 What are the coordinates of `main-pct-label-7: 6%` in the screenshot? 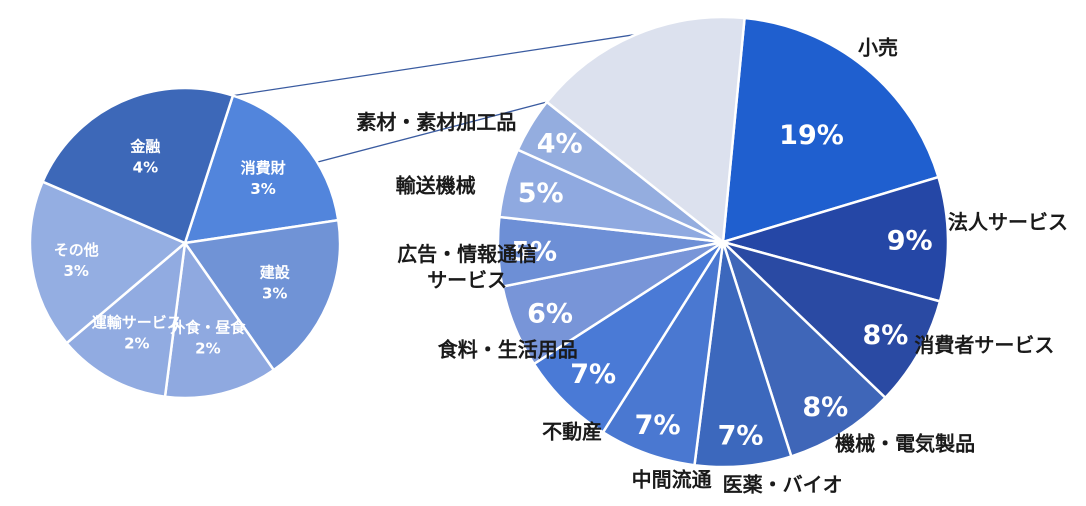 It's located at (550, 313).